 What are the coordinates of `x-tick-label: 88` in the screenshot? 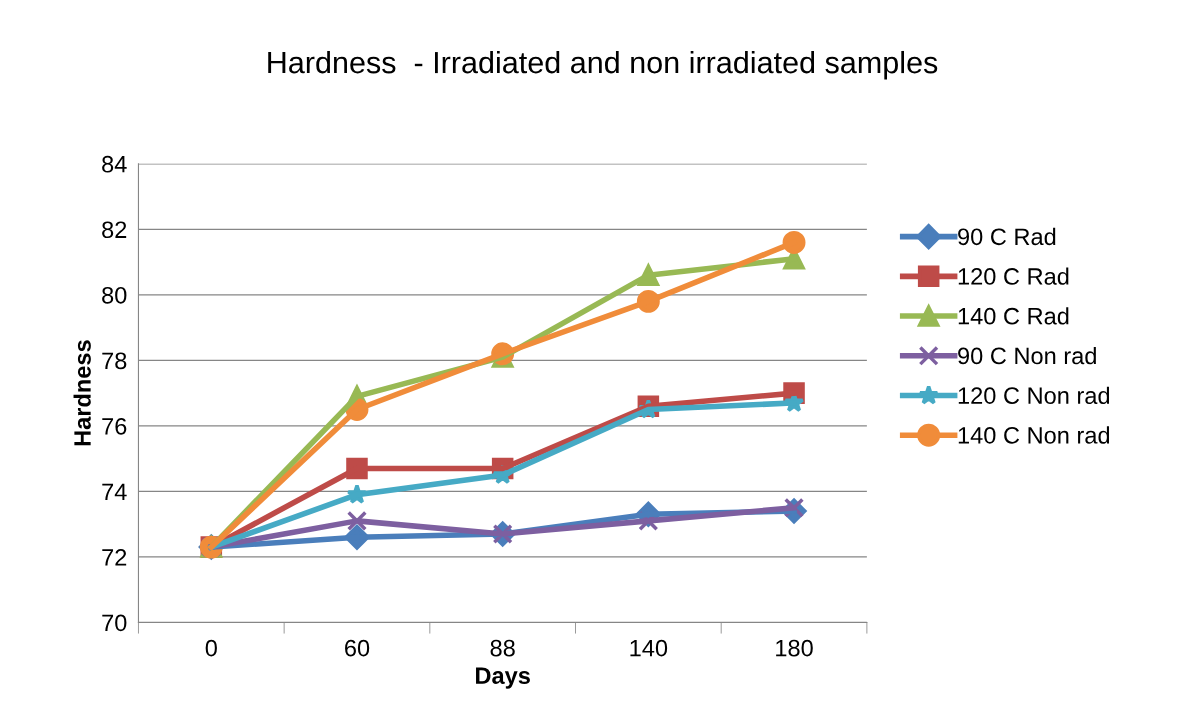 It's located at (502, 648).